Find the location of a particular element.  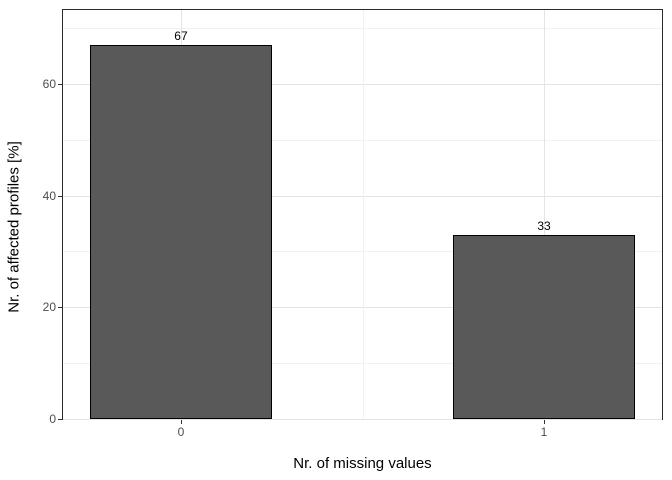

gridline-x-major is located at coordinates (544, 214).